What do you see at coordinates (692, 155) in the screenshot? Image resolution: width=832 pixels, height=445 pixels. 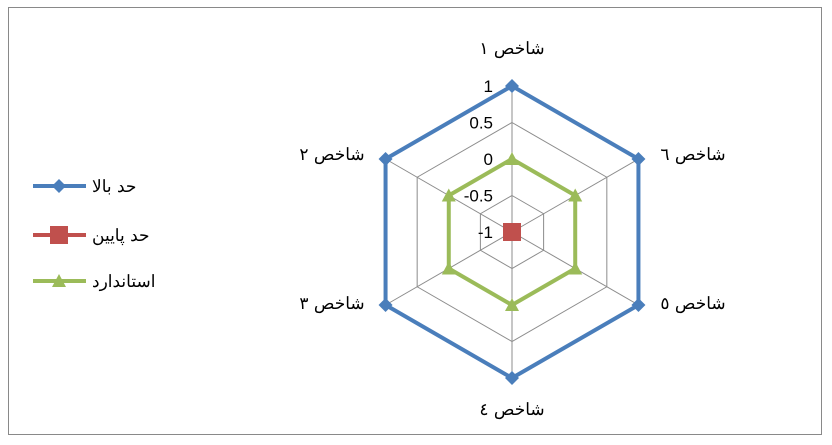 I see `category-label: شاخص ٦` at bounding box center [692, 155].